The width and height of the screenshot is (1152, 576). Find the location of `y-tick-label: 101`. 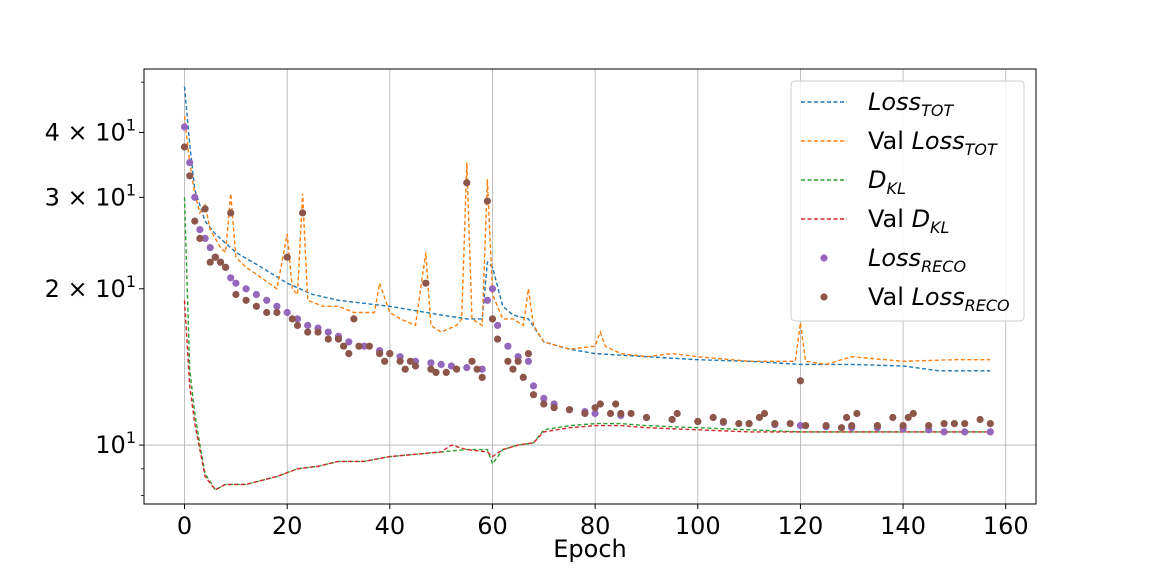

y-tick-label: 101 is located at coordinates (115, 443).